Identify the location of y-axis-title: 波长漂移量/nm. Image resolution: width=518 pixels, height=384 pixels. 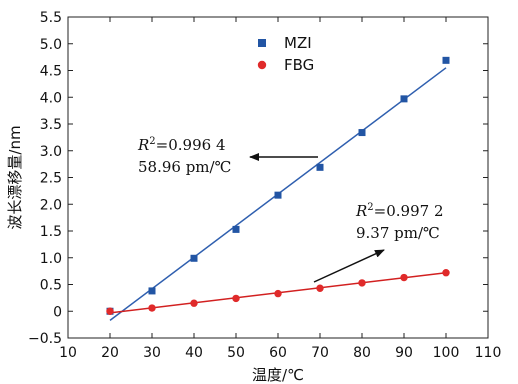
(15, 177).